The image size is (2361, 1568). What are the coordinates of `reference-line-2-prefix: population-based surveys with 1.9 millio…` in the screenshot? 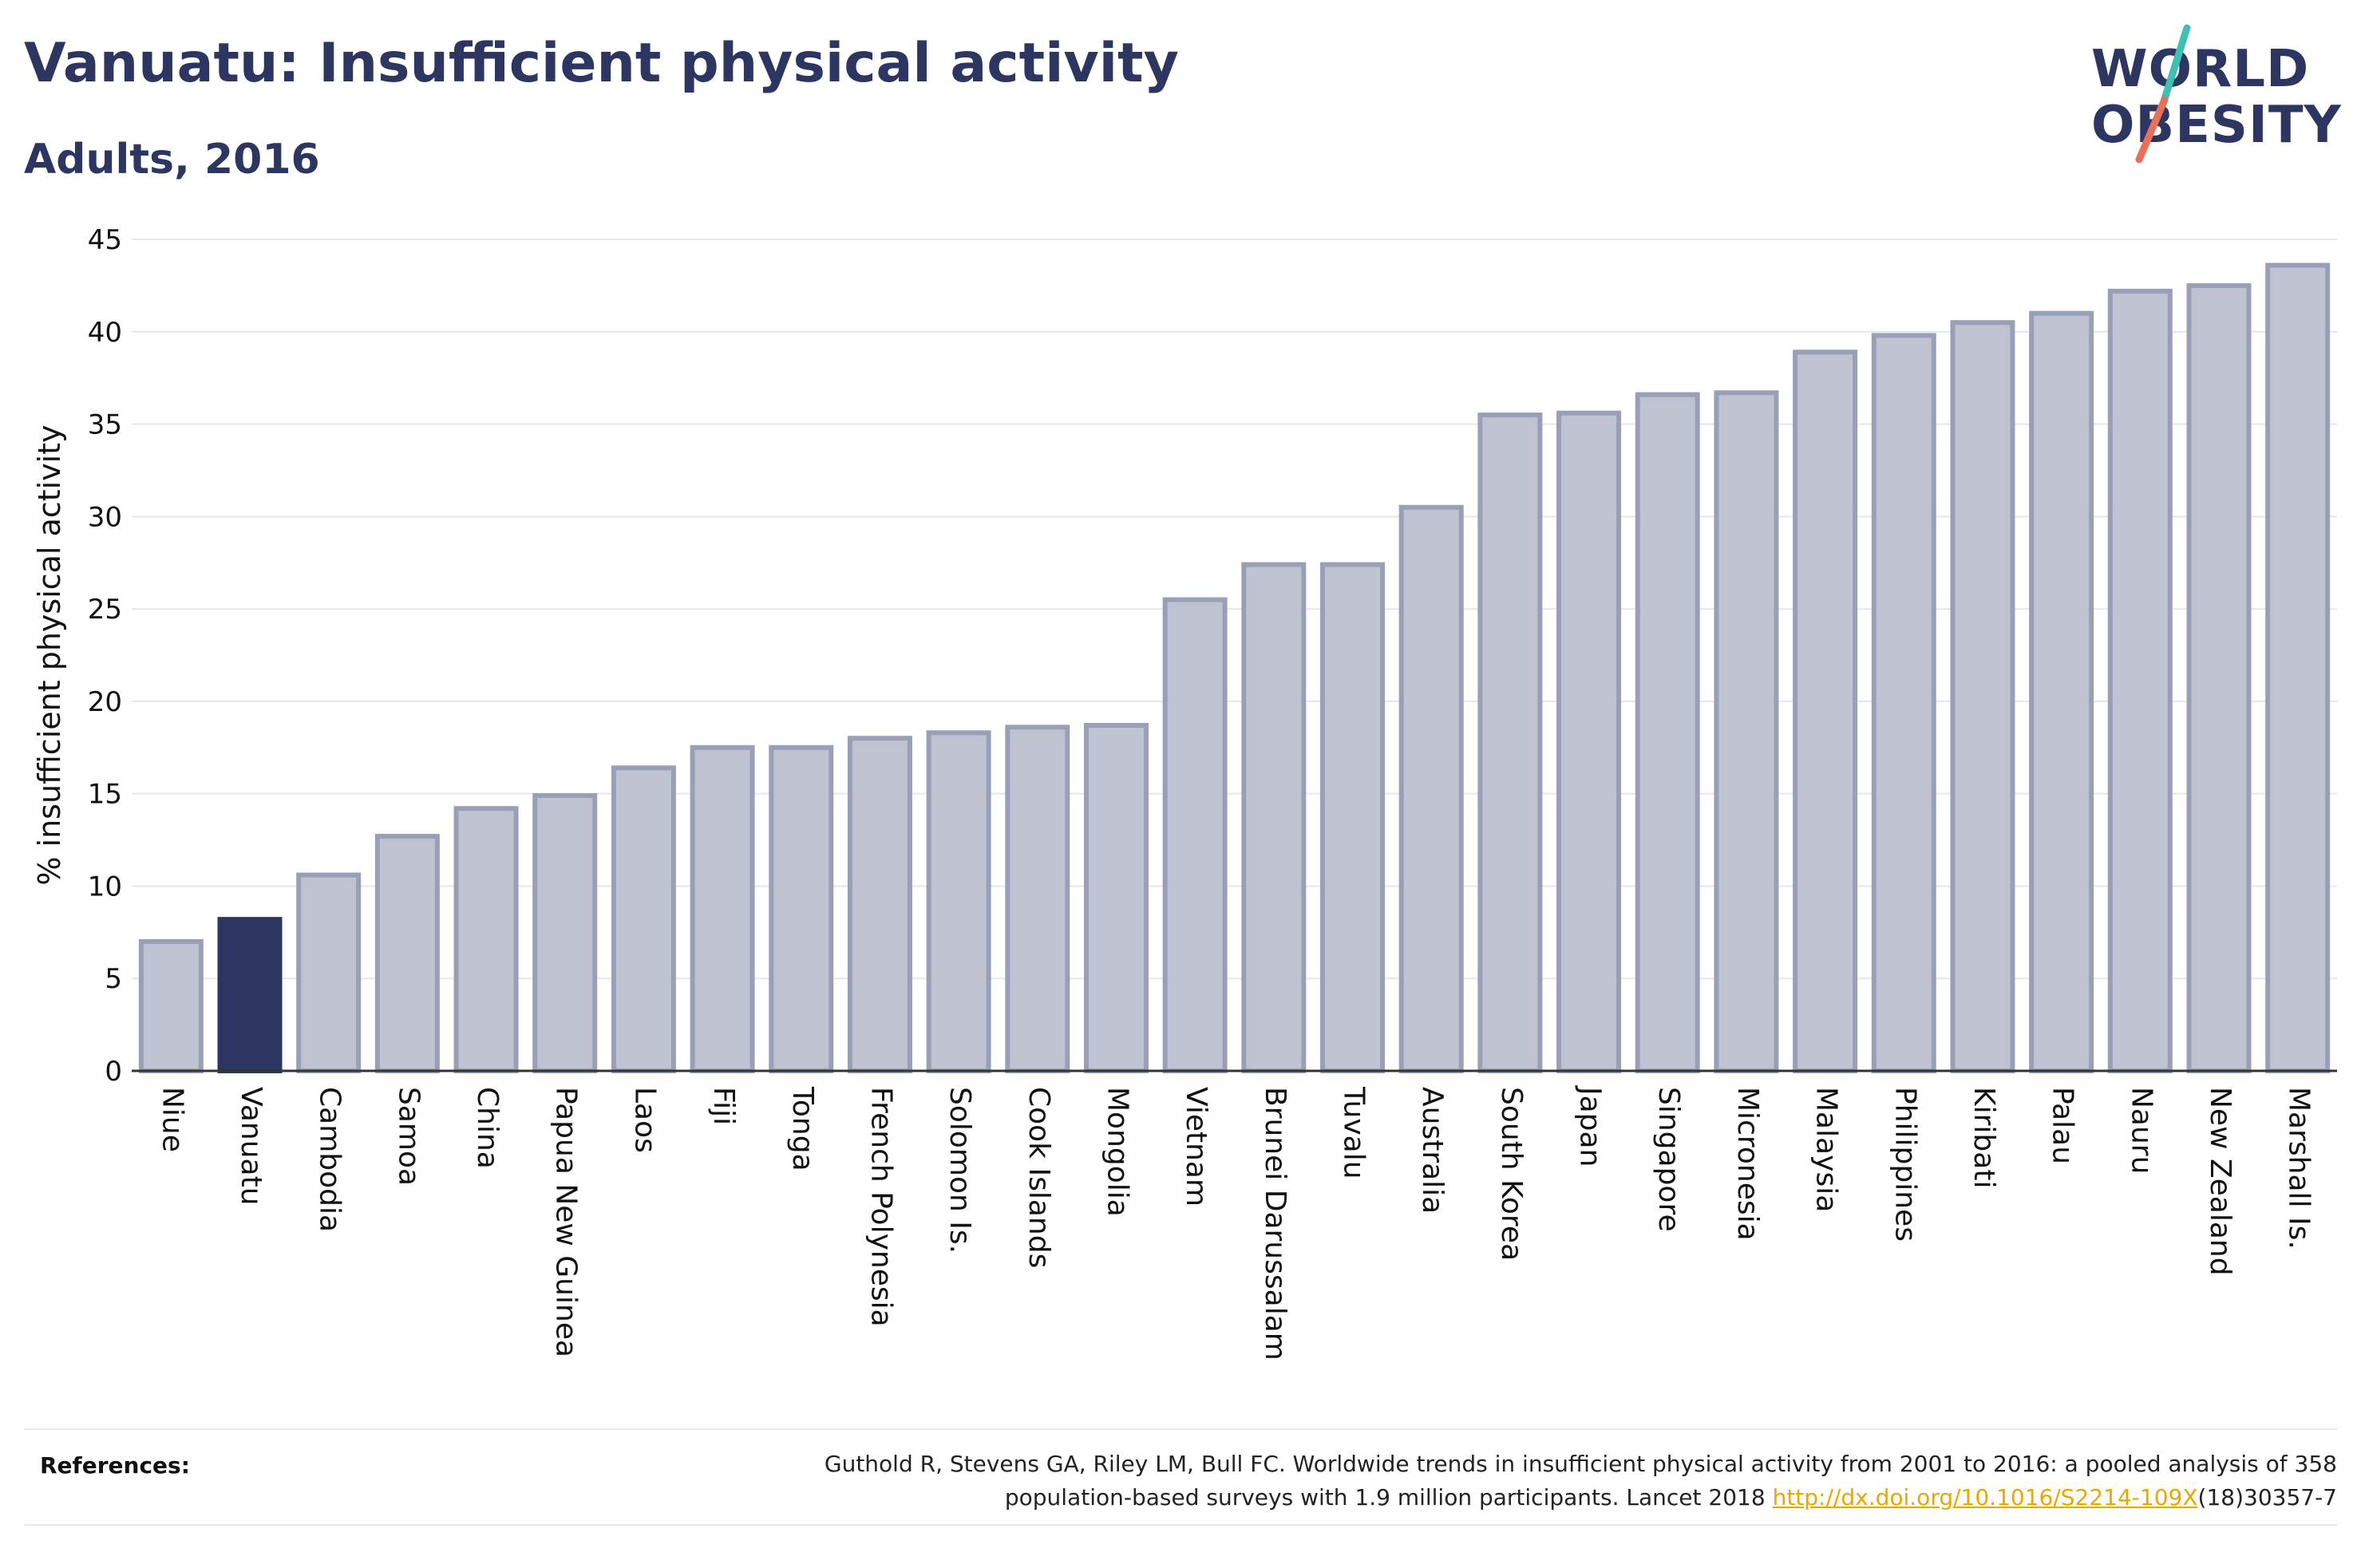 It's located at (1388, 1497).